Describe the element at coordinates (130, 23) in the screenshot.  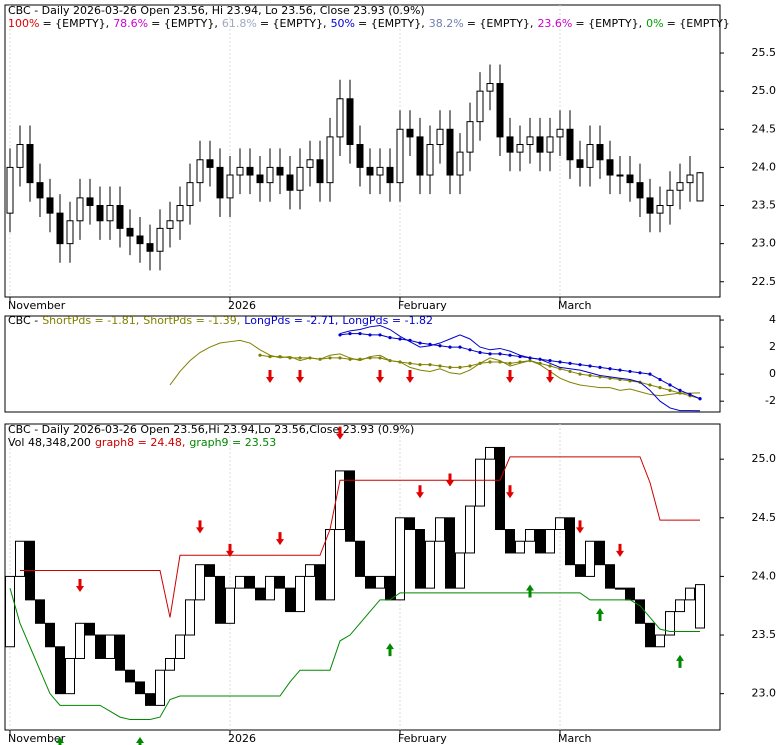
I see `fib-level-label: 78.6%` at that location.